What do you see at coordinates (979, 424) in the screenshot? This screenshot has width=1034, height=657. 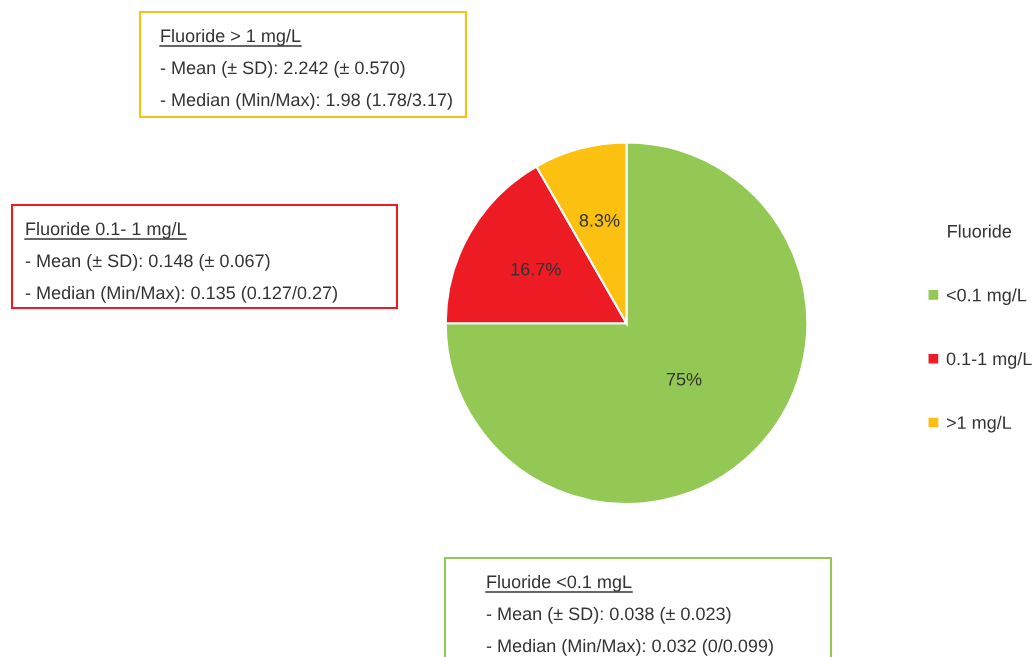 I see `legend-label: >1 mg/L` at bounding box center [979, 424].